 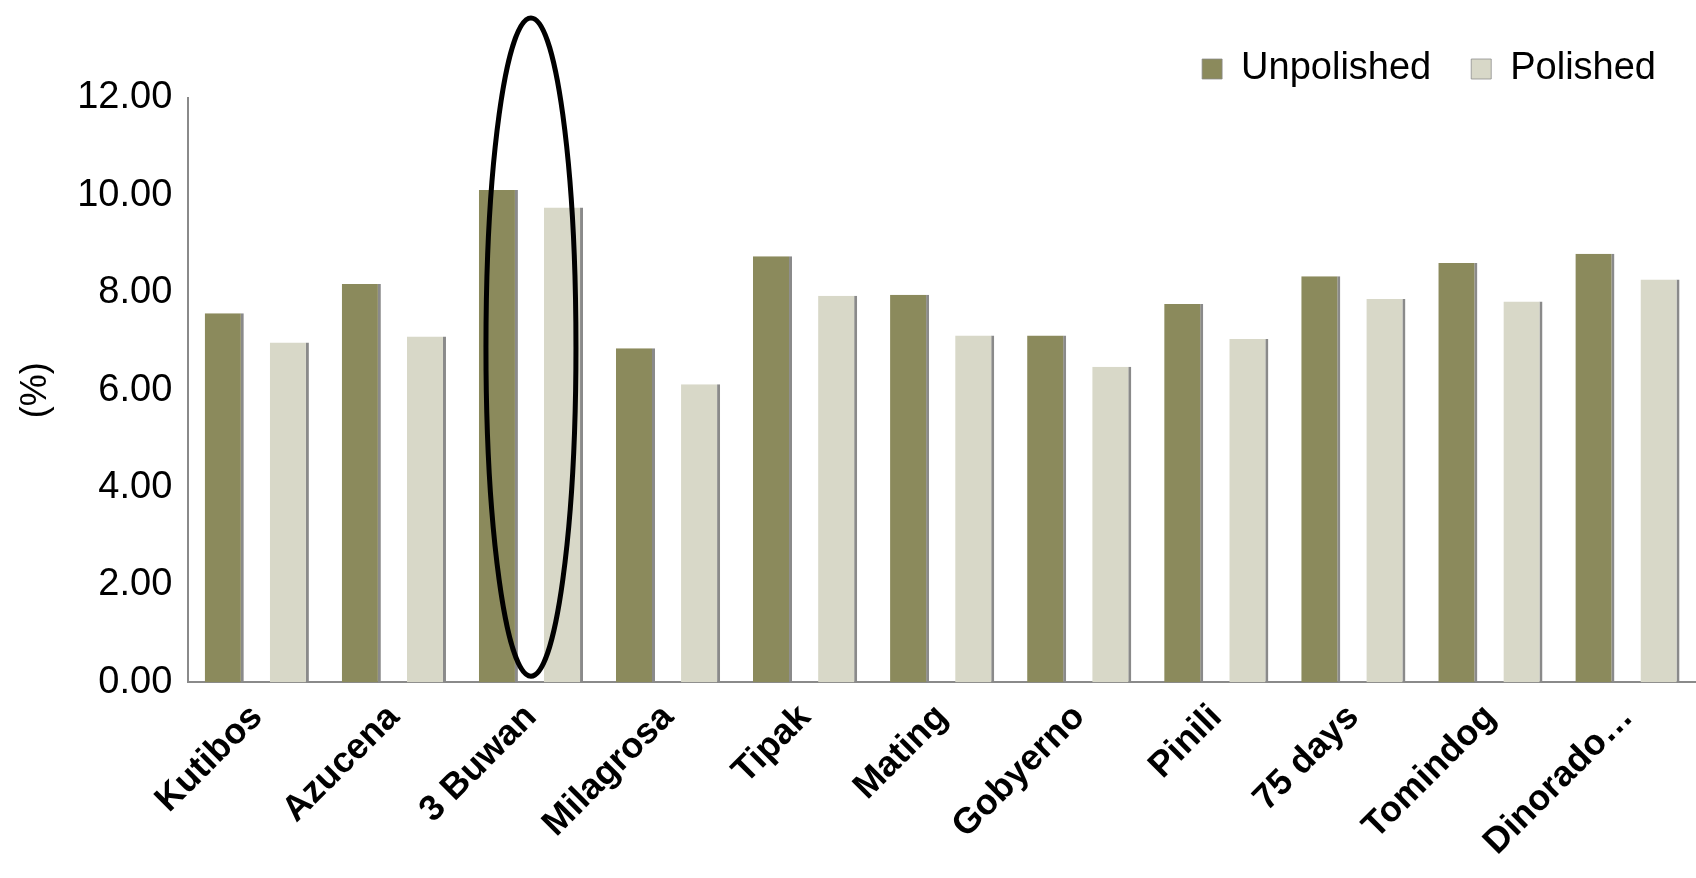 I want to click on y-tick-label: 12.00, so click(x=125, y=95).